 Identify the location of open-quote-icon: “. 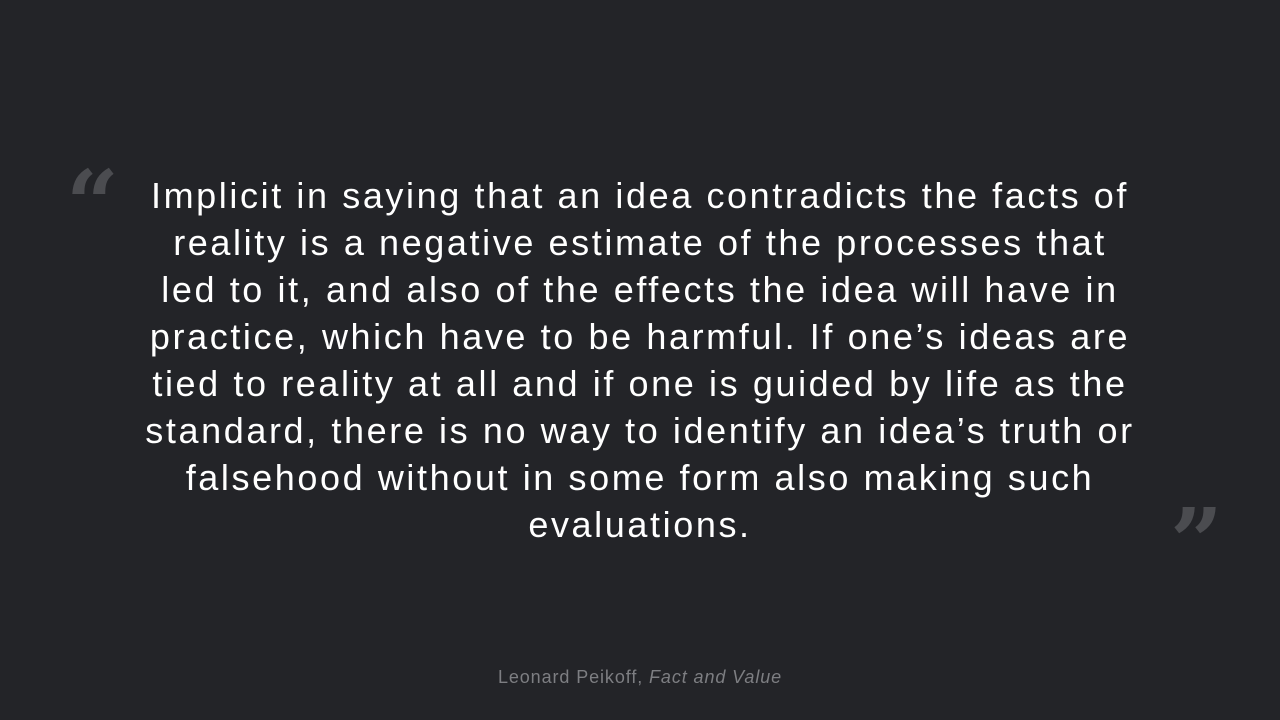
(92, 204).